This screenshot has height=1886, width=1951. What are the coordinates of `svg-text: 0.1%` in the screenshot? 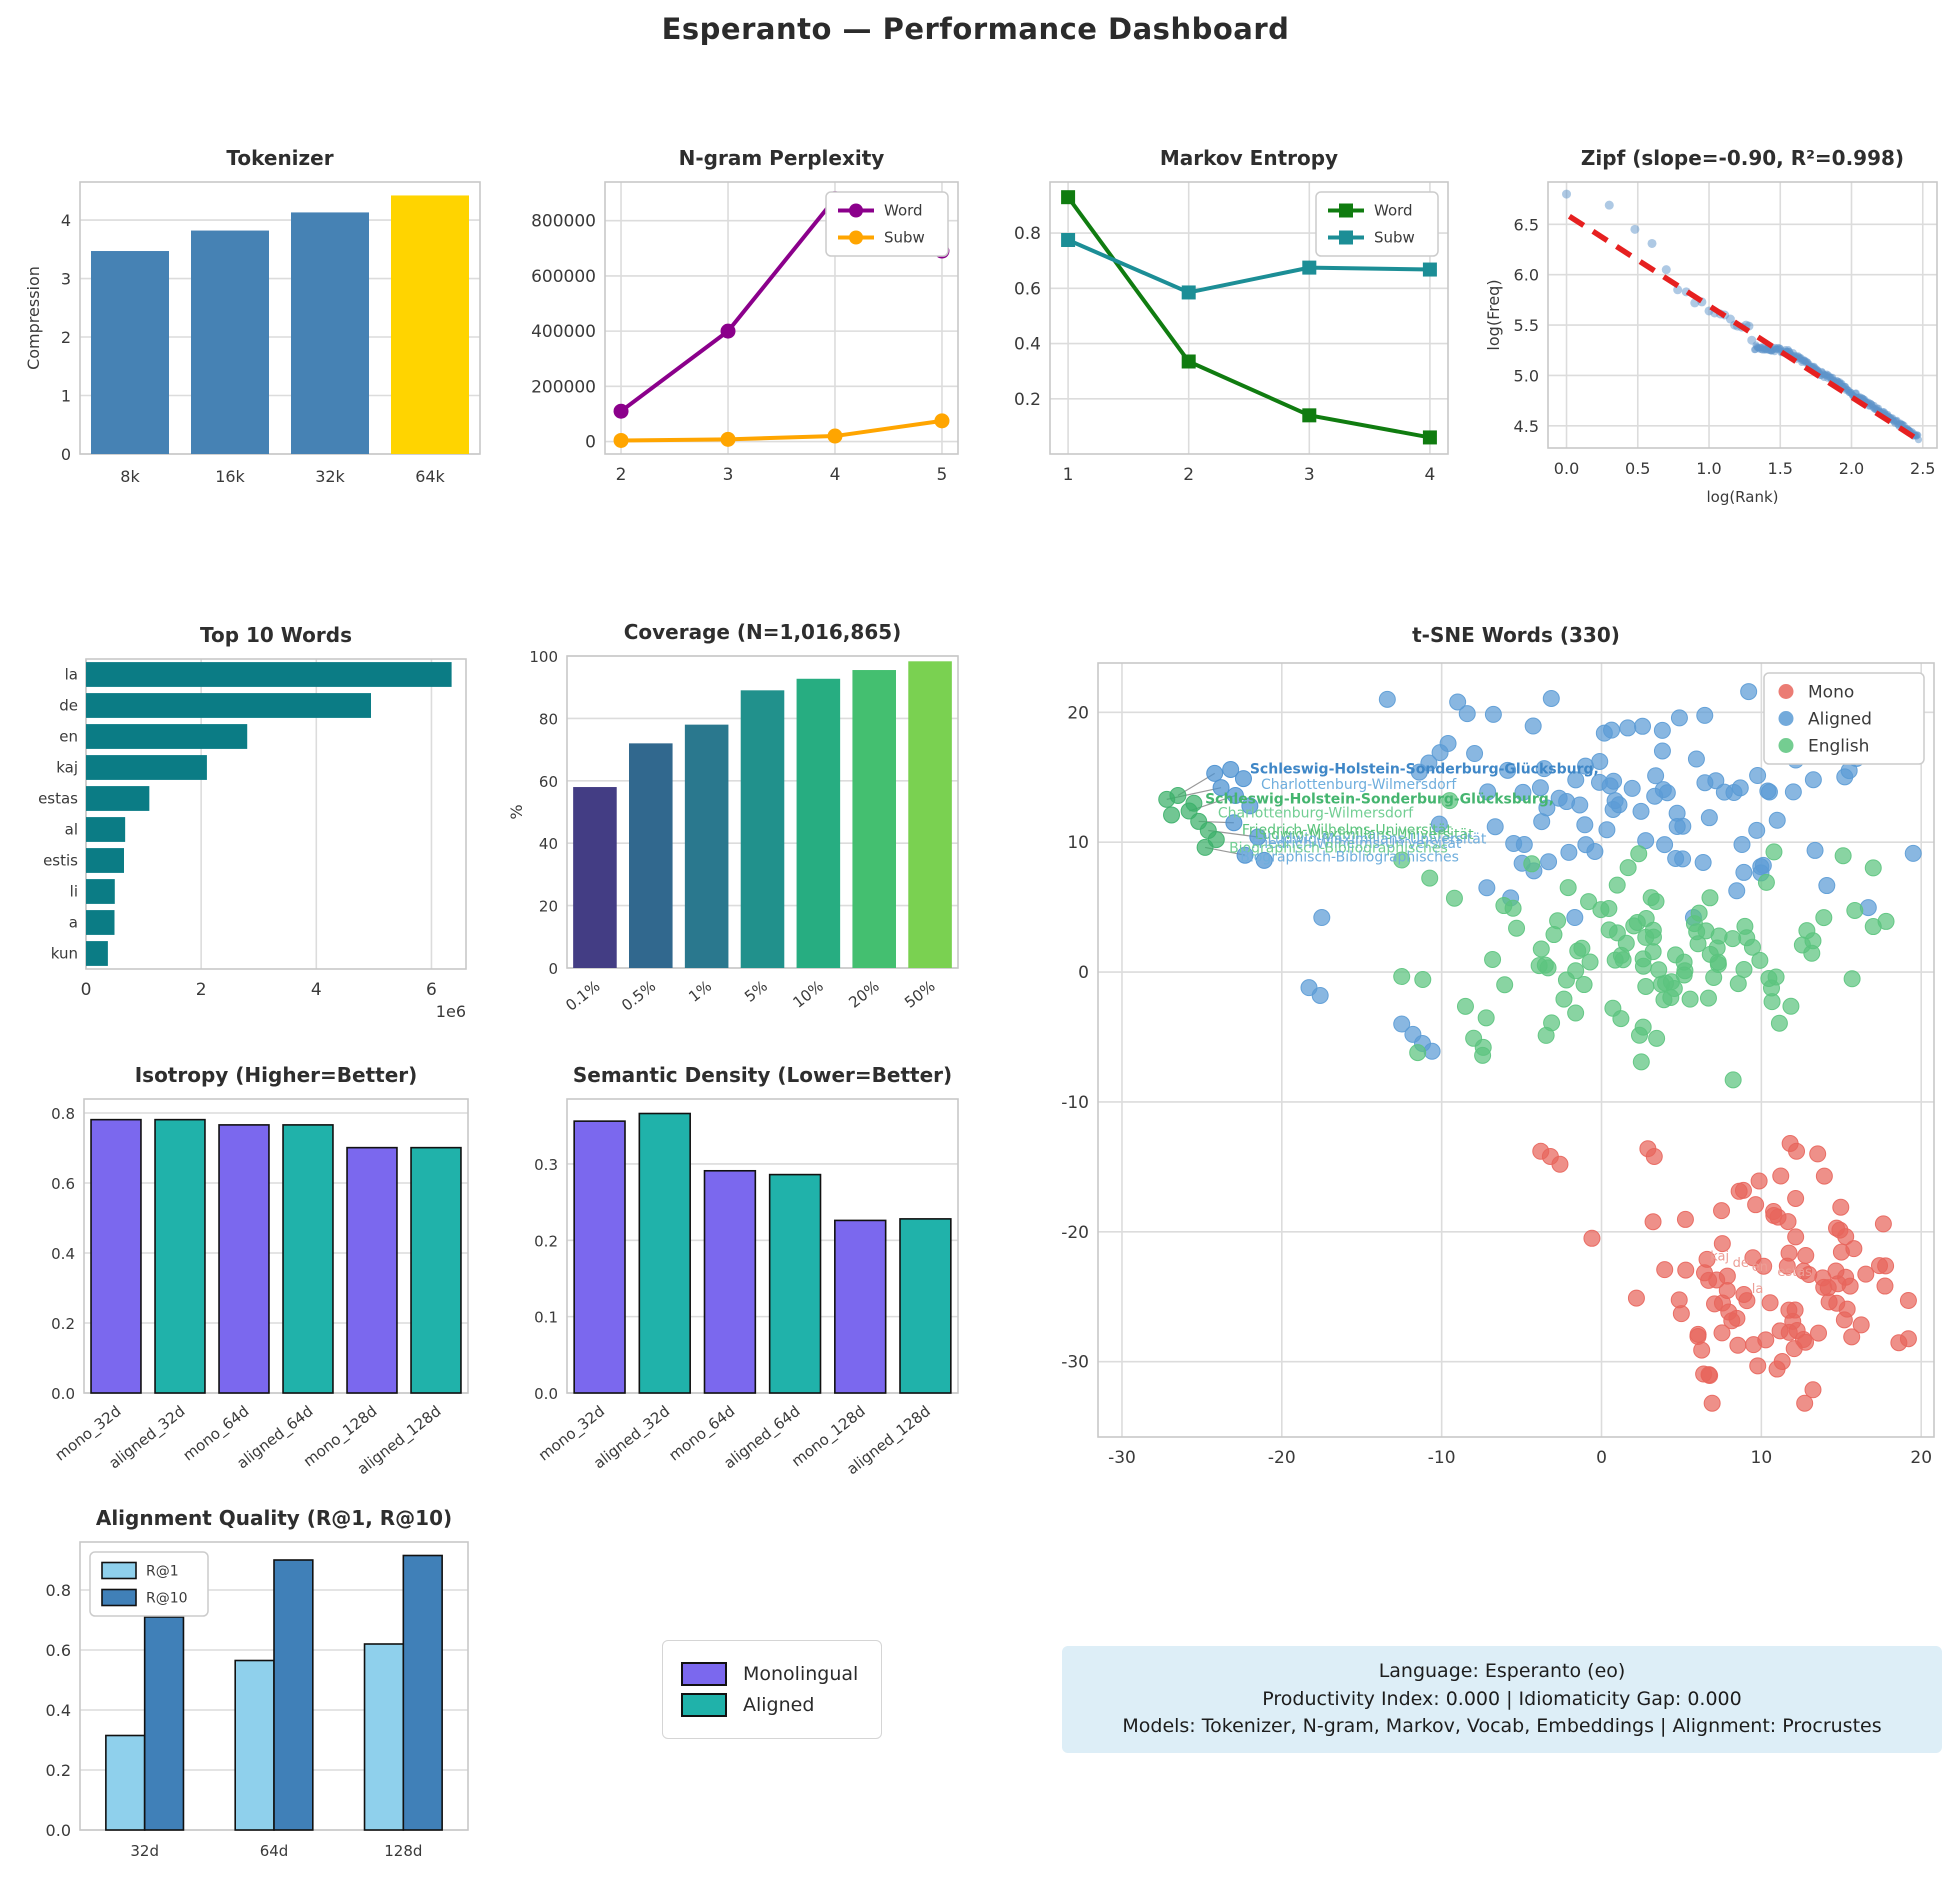 It's located at (582, 996).